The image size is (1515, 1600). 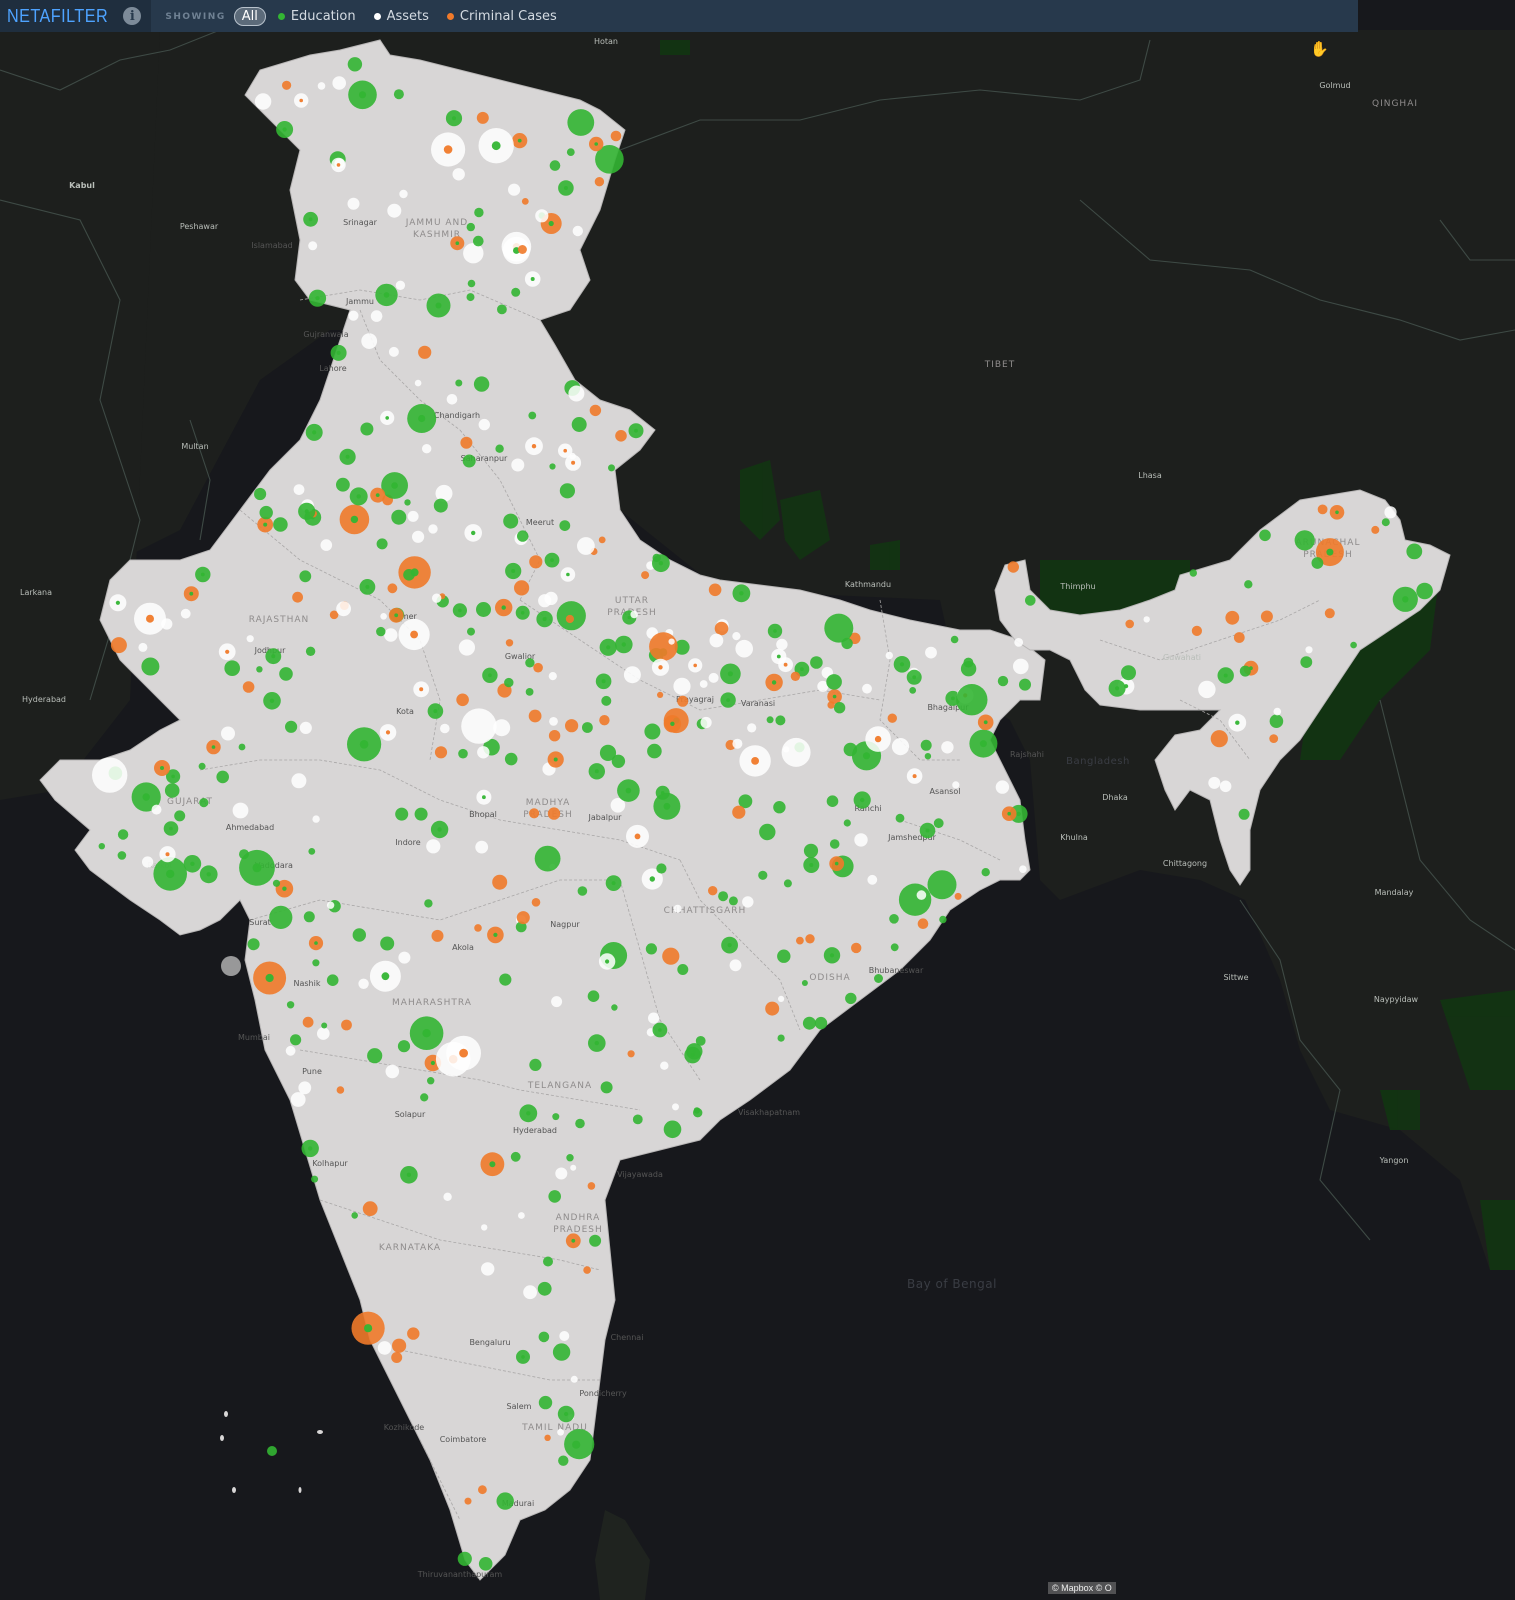 What do you see at coordinates (249, 16) in the screenshot?
I see `filter-all-button: All` at bounding box center [249, 16].